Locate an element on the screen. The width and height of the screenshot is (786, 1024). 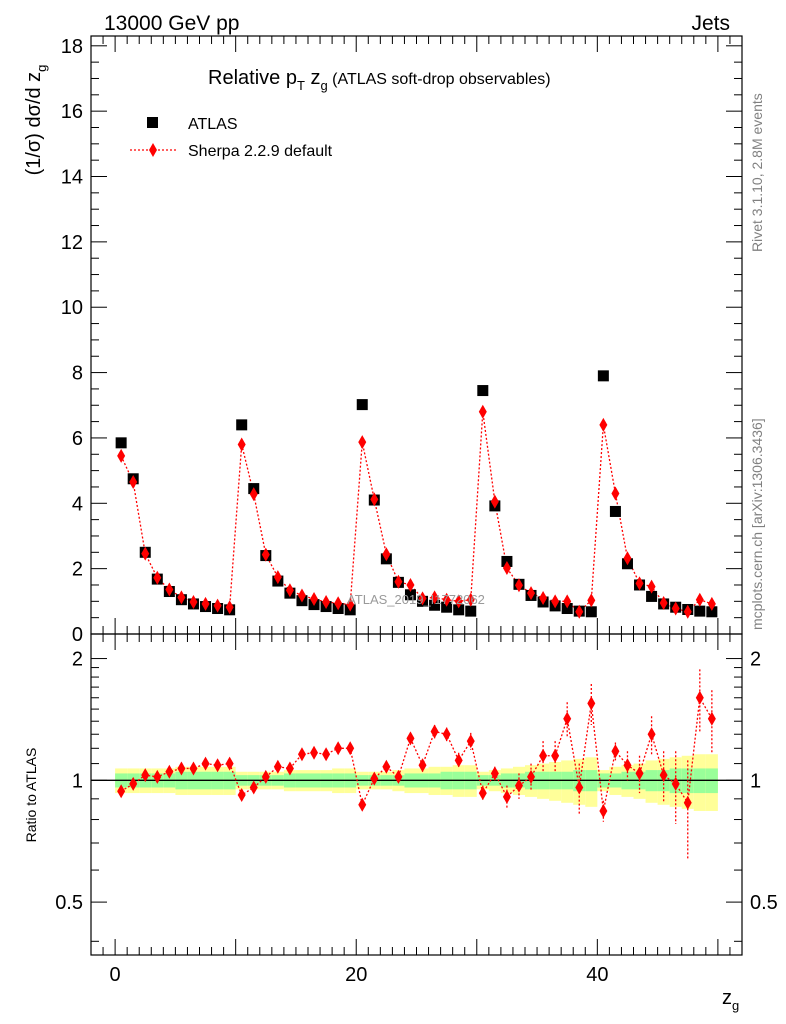
svg-text: Rivet 3.1.10, 2.8M events is located at coordinates (757, 172).